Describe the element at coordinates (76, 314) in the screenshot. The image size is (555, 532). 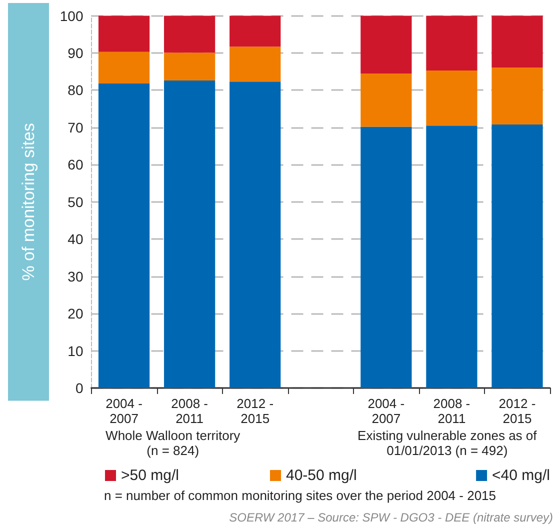
I see `y-tick-label: 20` at that location.